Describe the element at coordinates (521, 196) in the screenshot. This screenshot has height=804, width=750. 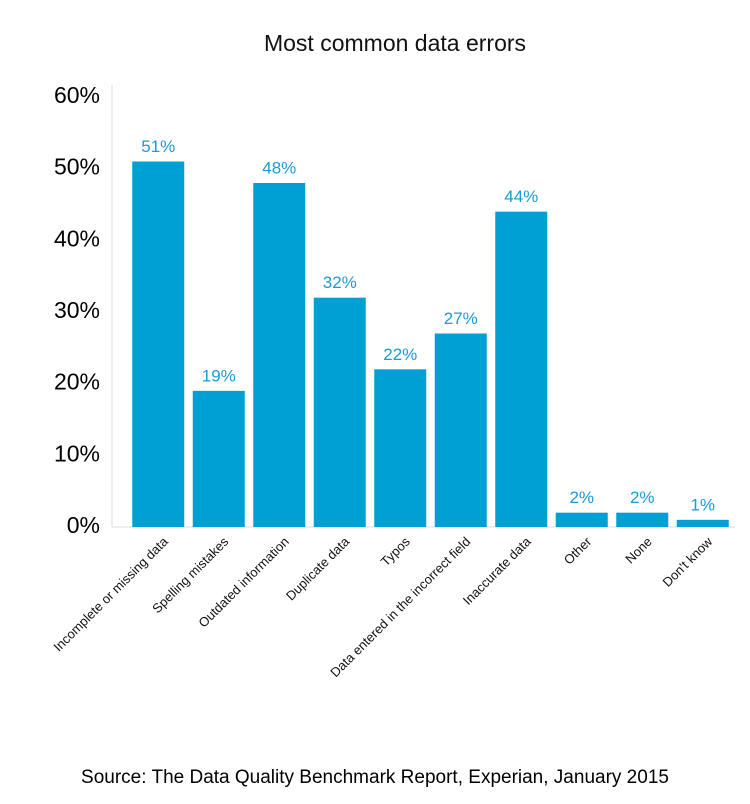
I see `value-label: 44%` at that location.